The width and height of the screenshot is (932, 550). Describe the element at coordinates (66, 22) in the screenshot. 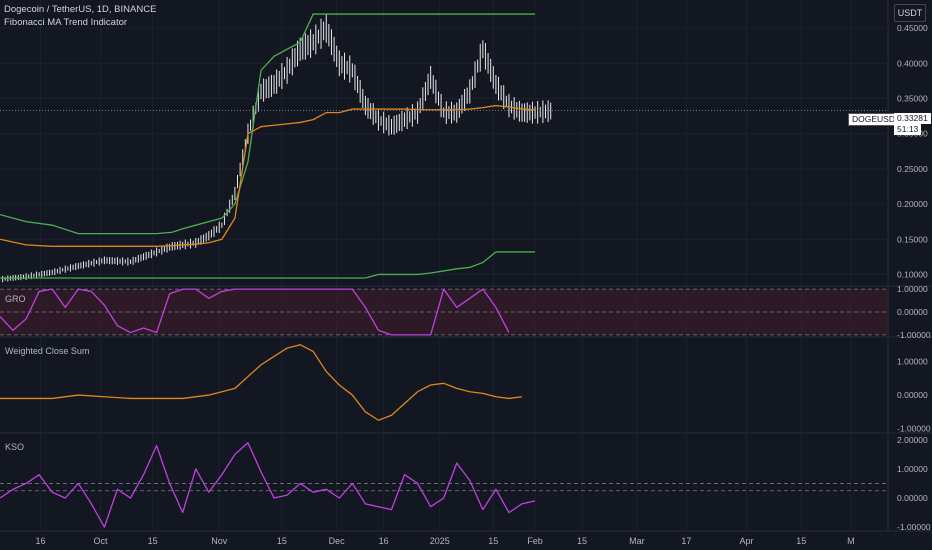

I see `indicator-title: Fibonacci MA Trend Indicator` at that location.